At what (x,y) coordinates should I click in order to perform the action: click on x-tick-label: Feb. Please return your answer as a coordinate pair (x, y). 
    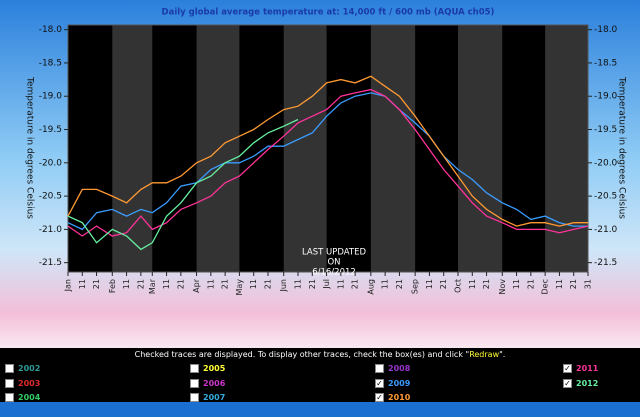
    Looking at the image, I should click on (112, 286).